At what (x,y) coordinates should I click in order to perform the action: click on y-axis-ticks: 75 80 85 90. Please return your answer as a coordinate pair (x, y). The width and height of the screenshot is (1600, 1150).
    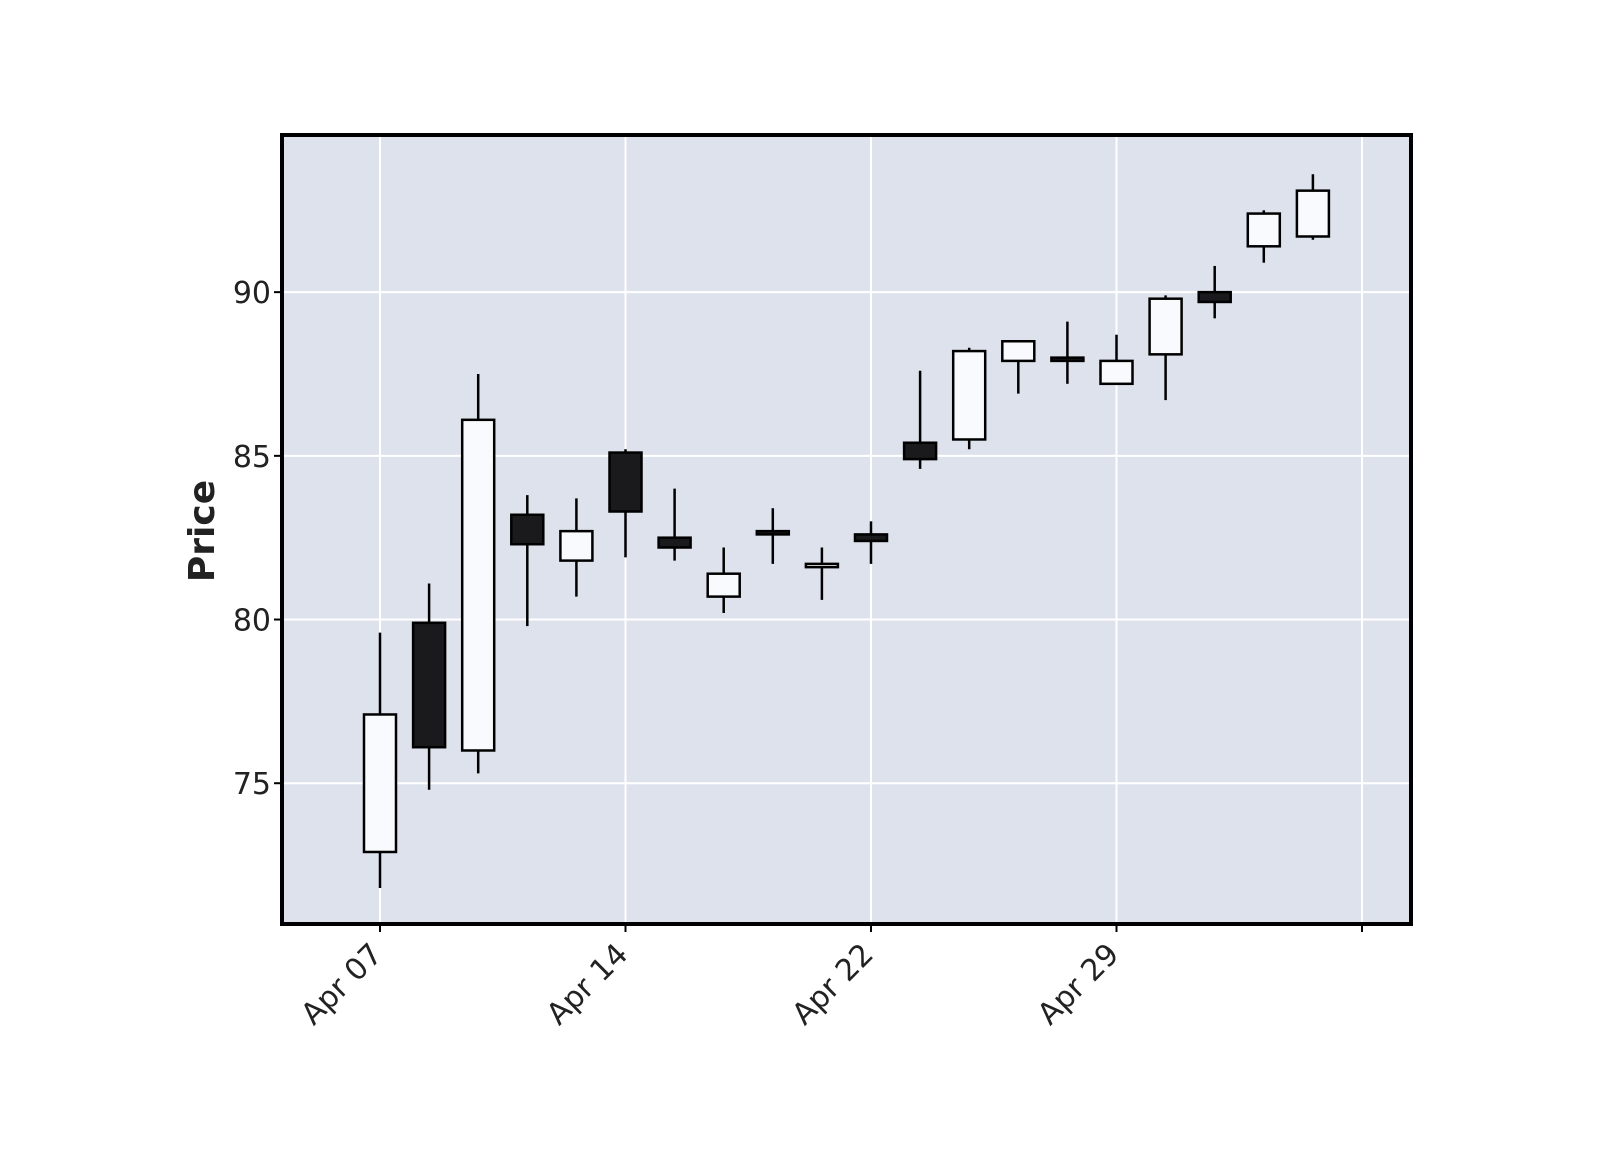
    Looking at the image, I should click on (257, 539).